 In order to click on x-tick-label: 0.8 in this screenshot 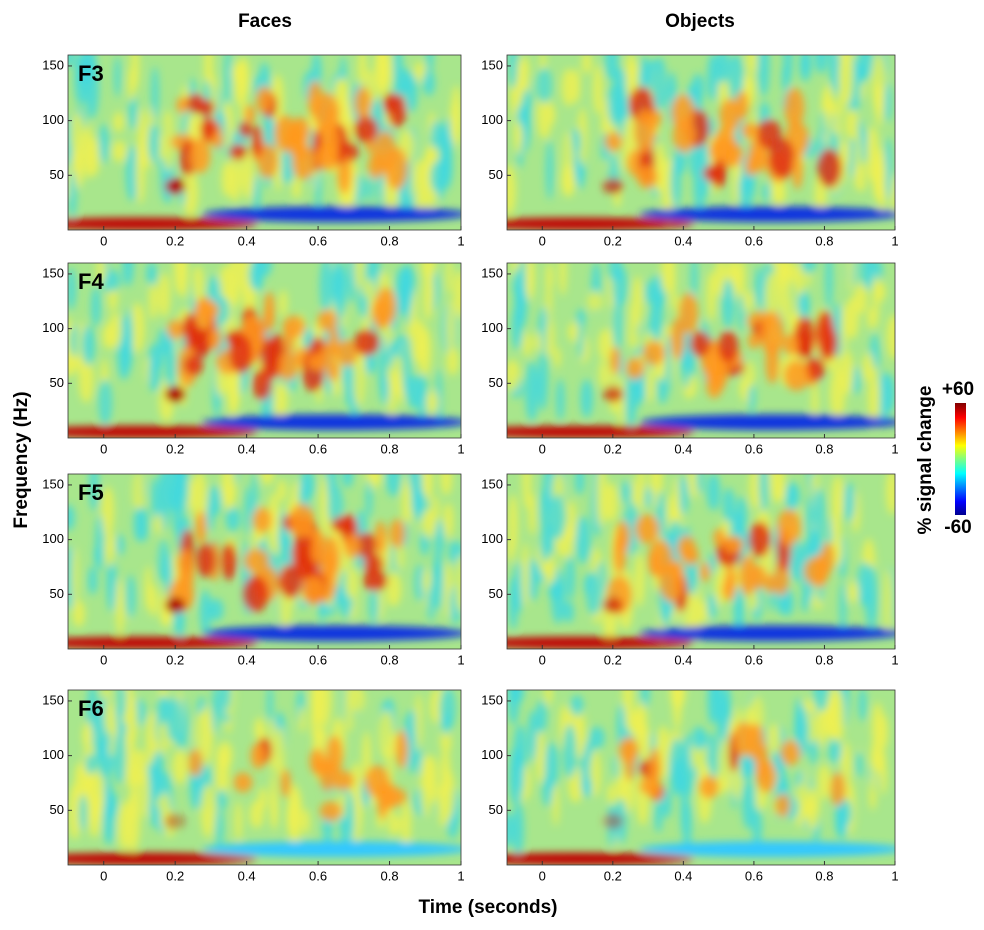, I will do `click(824, 875)`.